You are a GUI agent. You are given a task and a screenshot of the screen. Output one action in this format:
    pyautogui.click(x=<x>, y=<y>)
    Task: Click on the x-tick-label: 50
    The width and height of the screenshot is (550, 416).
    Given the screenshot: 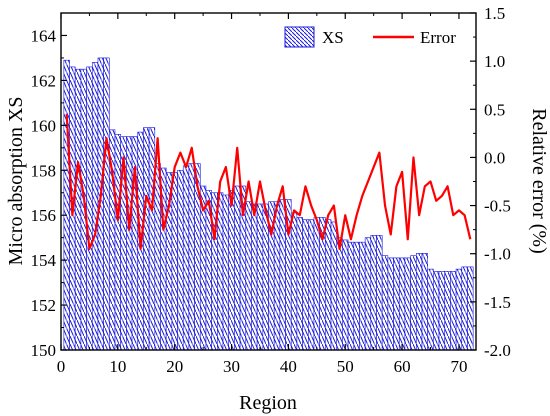 What is the action you would take?
    pyautogui.click(x=345, y=366)
    